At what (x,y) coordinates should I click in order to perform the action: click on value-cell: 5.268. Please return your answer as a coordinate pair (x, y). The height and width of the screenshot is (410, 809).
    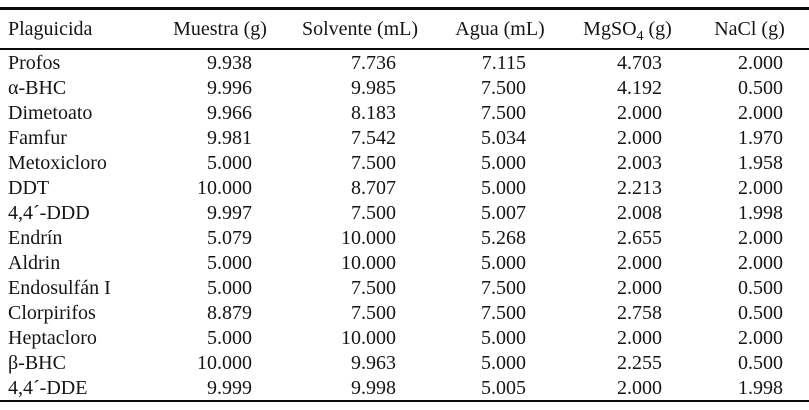
    Looking at the image, I should click on (503, 237).